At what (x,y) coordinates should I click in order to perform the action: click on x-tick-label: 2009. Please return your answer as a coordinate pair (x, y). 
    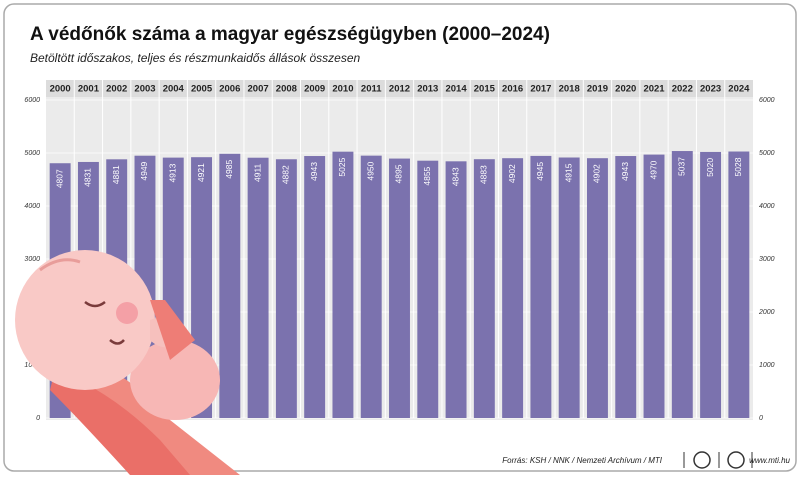
    Looking at the image, I should click on (314, 89).